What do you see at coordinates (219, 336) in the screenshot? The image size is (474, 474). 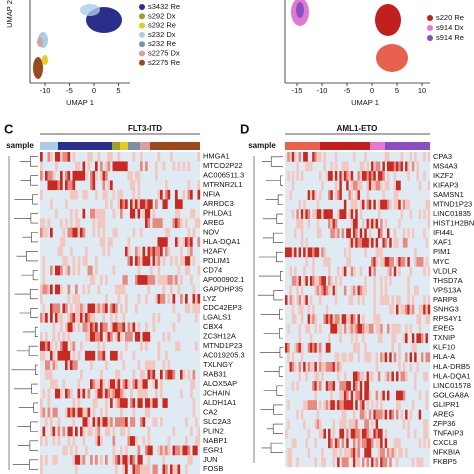 I see `gene-label: ZC3H12A` at bounding box center [219, 336].